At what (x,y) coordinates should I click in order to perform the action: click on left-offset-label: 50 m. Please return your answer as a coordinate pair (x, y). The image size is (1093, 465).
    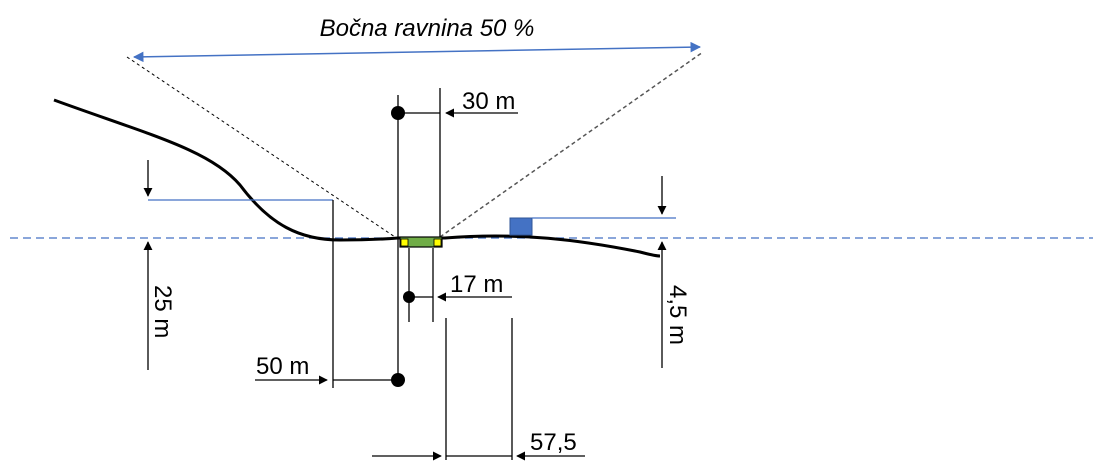
    Looking at the image, I should click on (282, 366).